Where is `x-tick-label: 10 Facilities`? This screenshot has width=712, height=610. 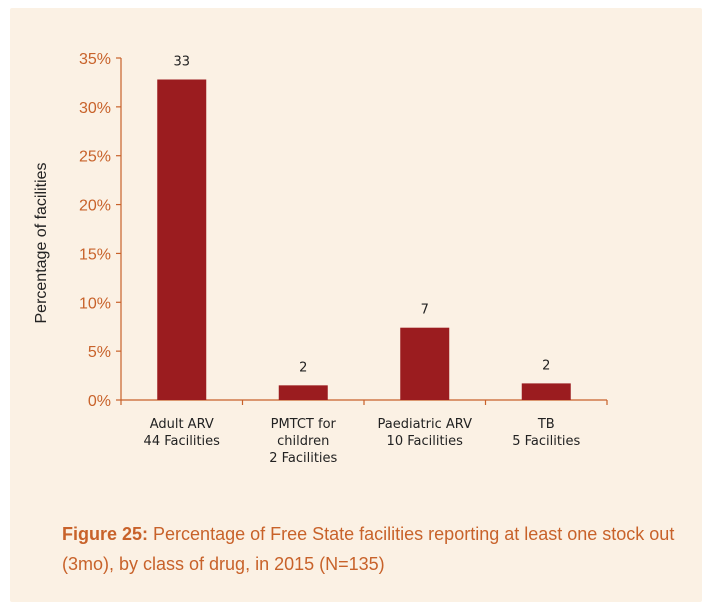 x-tick-label: 10 Facilities is located at coordinates (425, 441).